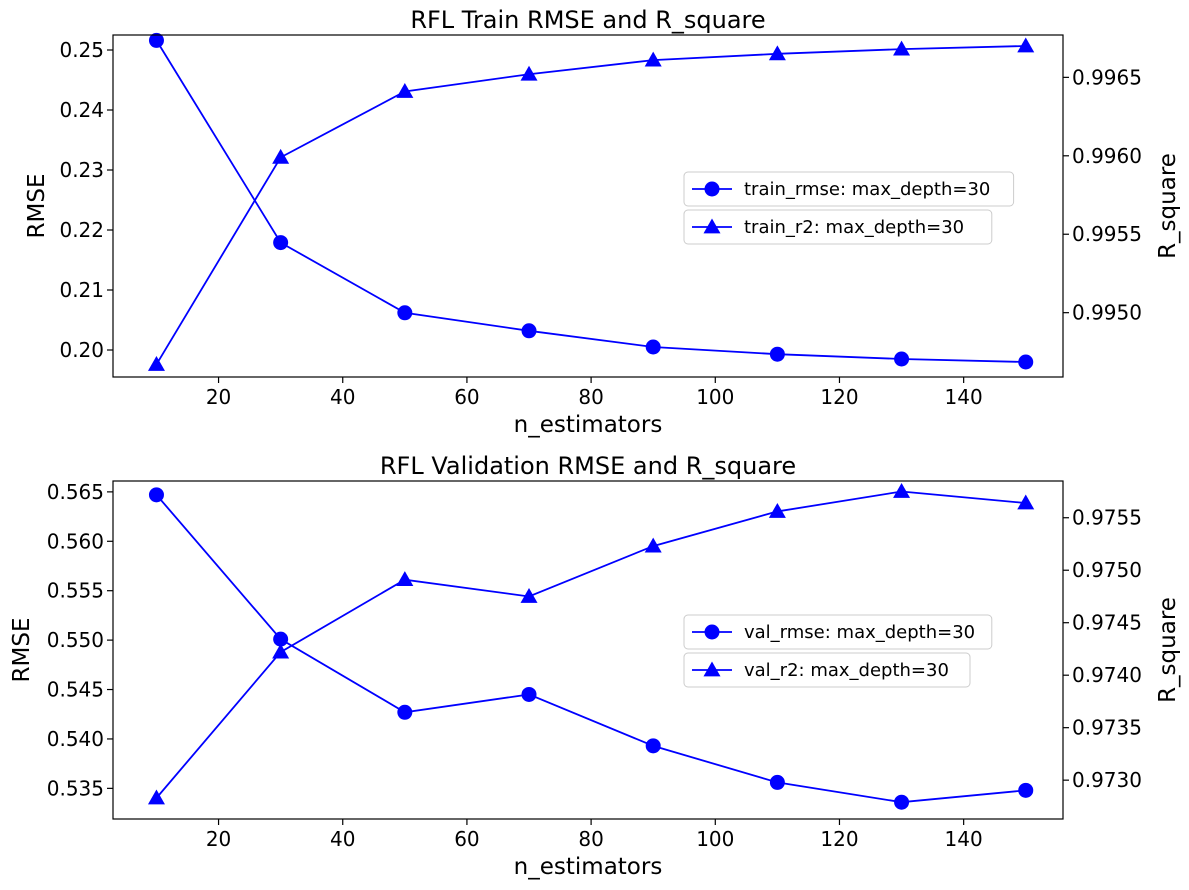 This screenshot has width=1189, height=890. I want to click on validation-legend-triangle-marker, so click(712, 669).